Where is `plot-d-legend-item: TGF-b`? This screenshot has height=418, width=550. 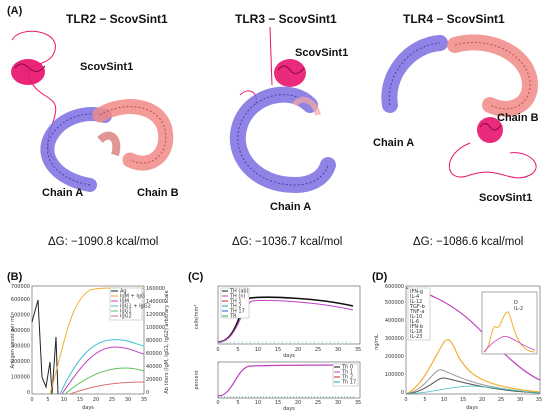
plot-d-legend-item: TGF-b is located at coordinates (417, 307).